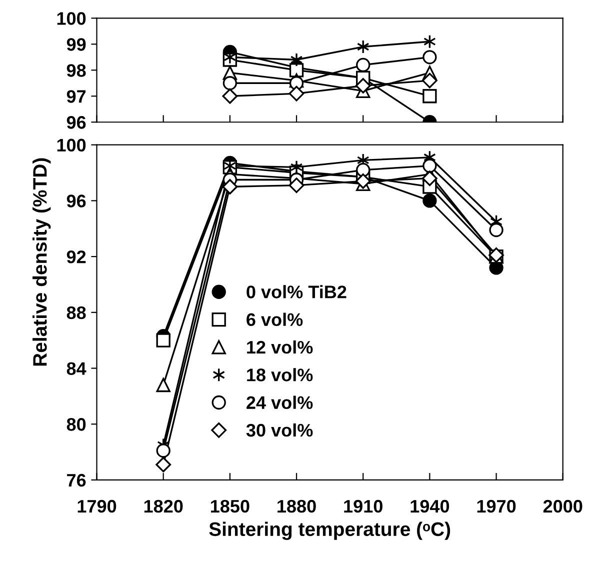 This screenshot has width=590, height=568. I want to click on y-tick-label: 97, so click(76, 96).